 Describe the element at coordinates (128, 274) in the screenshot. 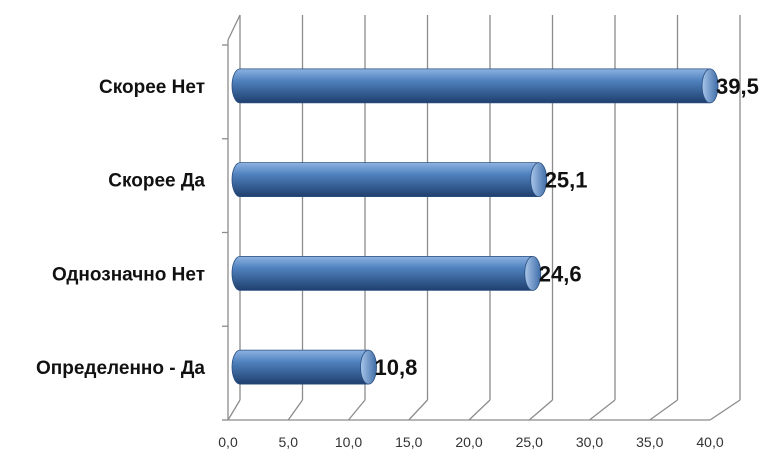

I see `category-label: Однозначно Нет` at that location.